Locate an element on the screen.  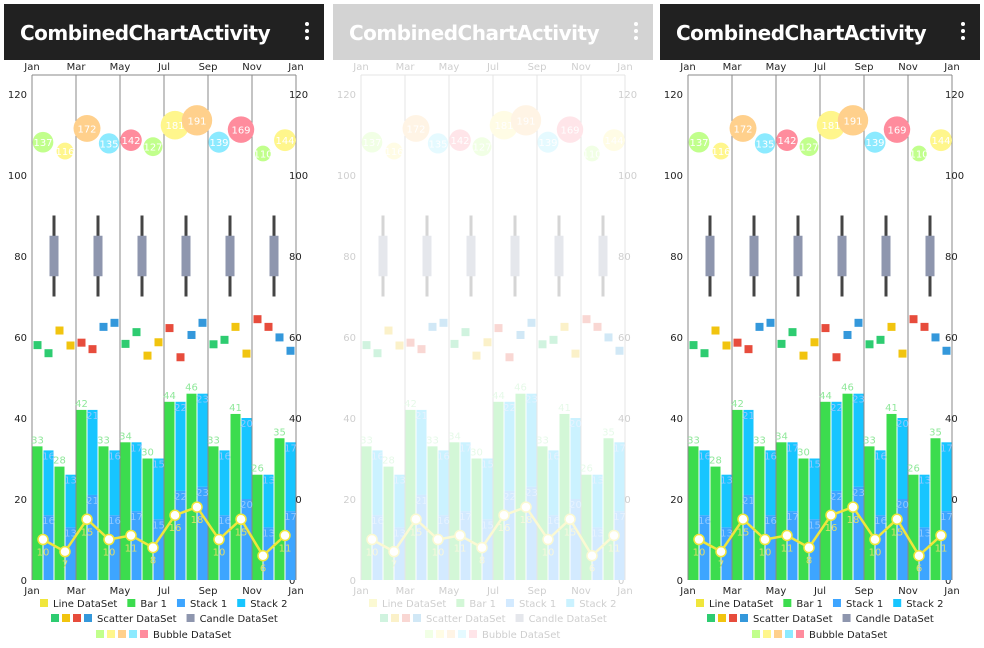
bubble-value-label: 144 is located at coordinates (940, 141).